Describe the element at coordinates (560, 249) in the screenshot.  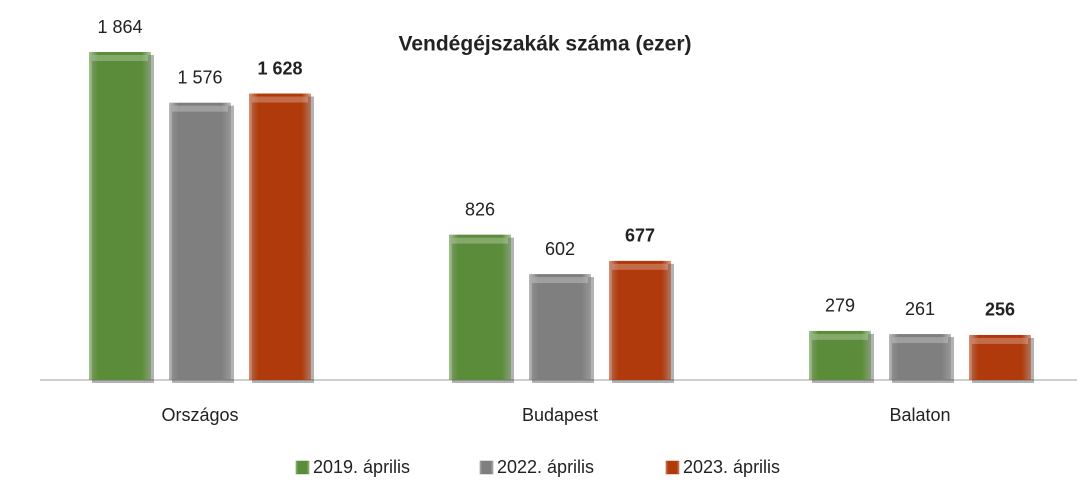
I see `data-label: 602` at that location.